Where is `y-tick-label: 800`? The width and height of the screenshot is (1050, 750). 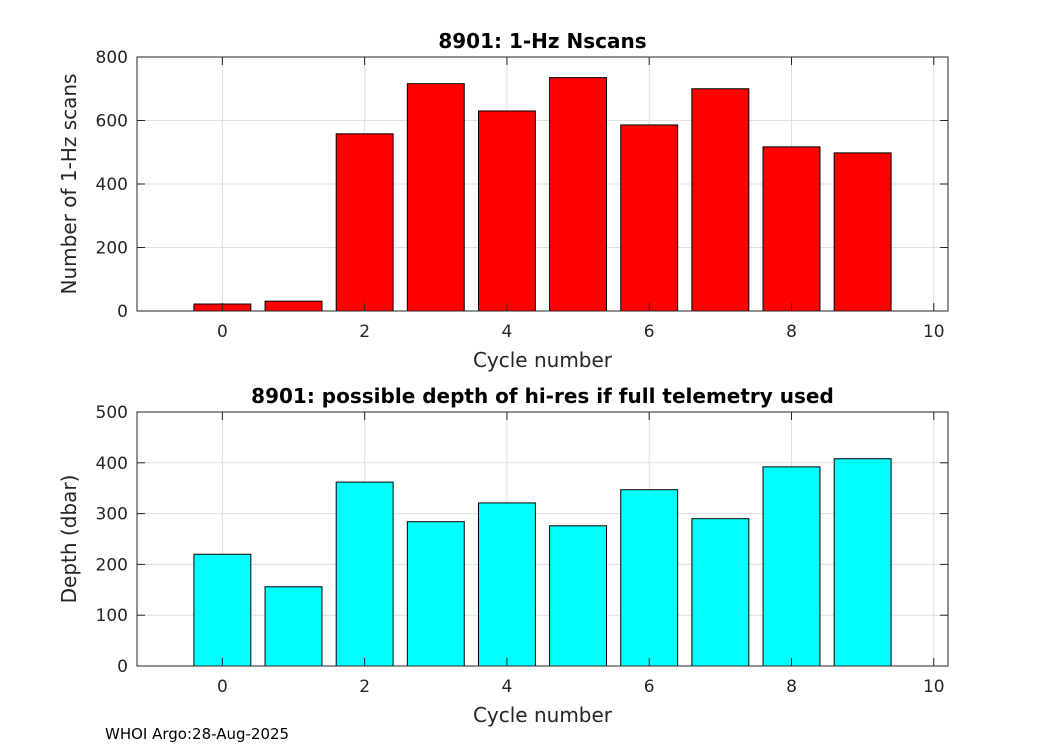
y-tick-label: 800 is located at coordinates (112, 58).